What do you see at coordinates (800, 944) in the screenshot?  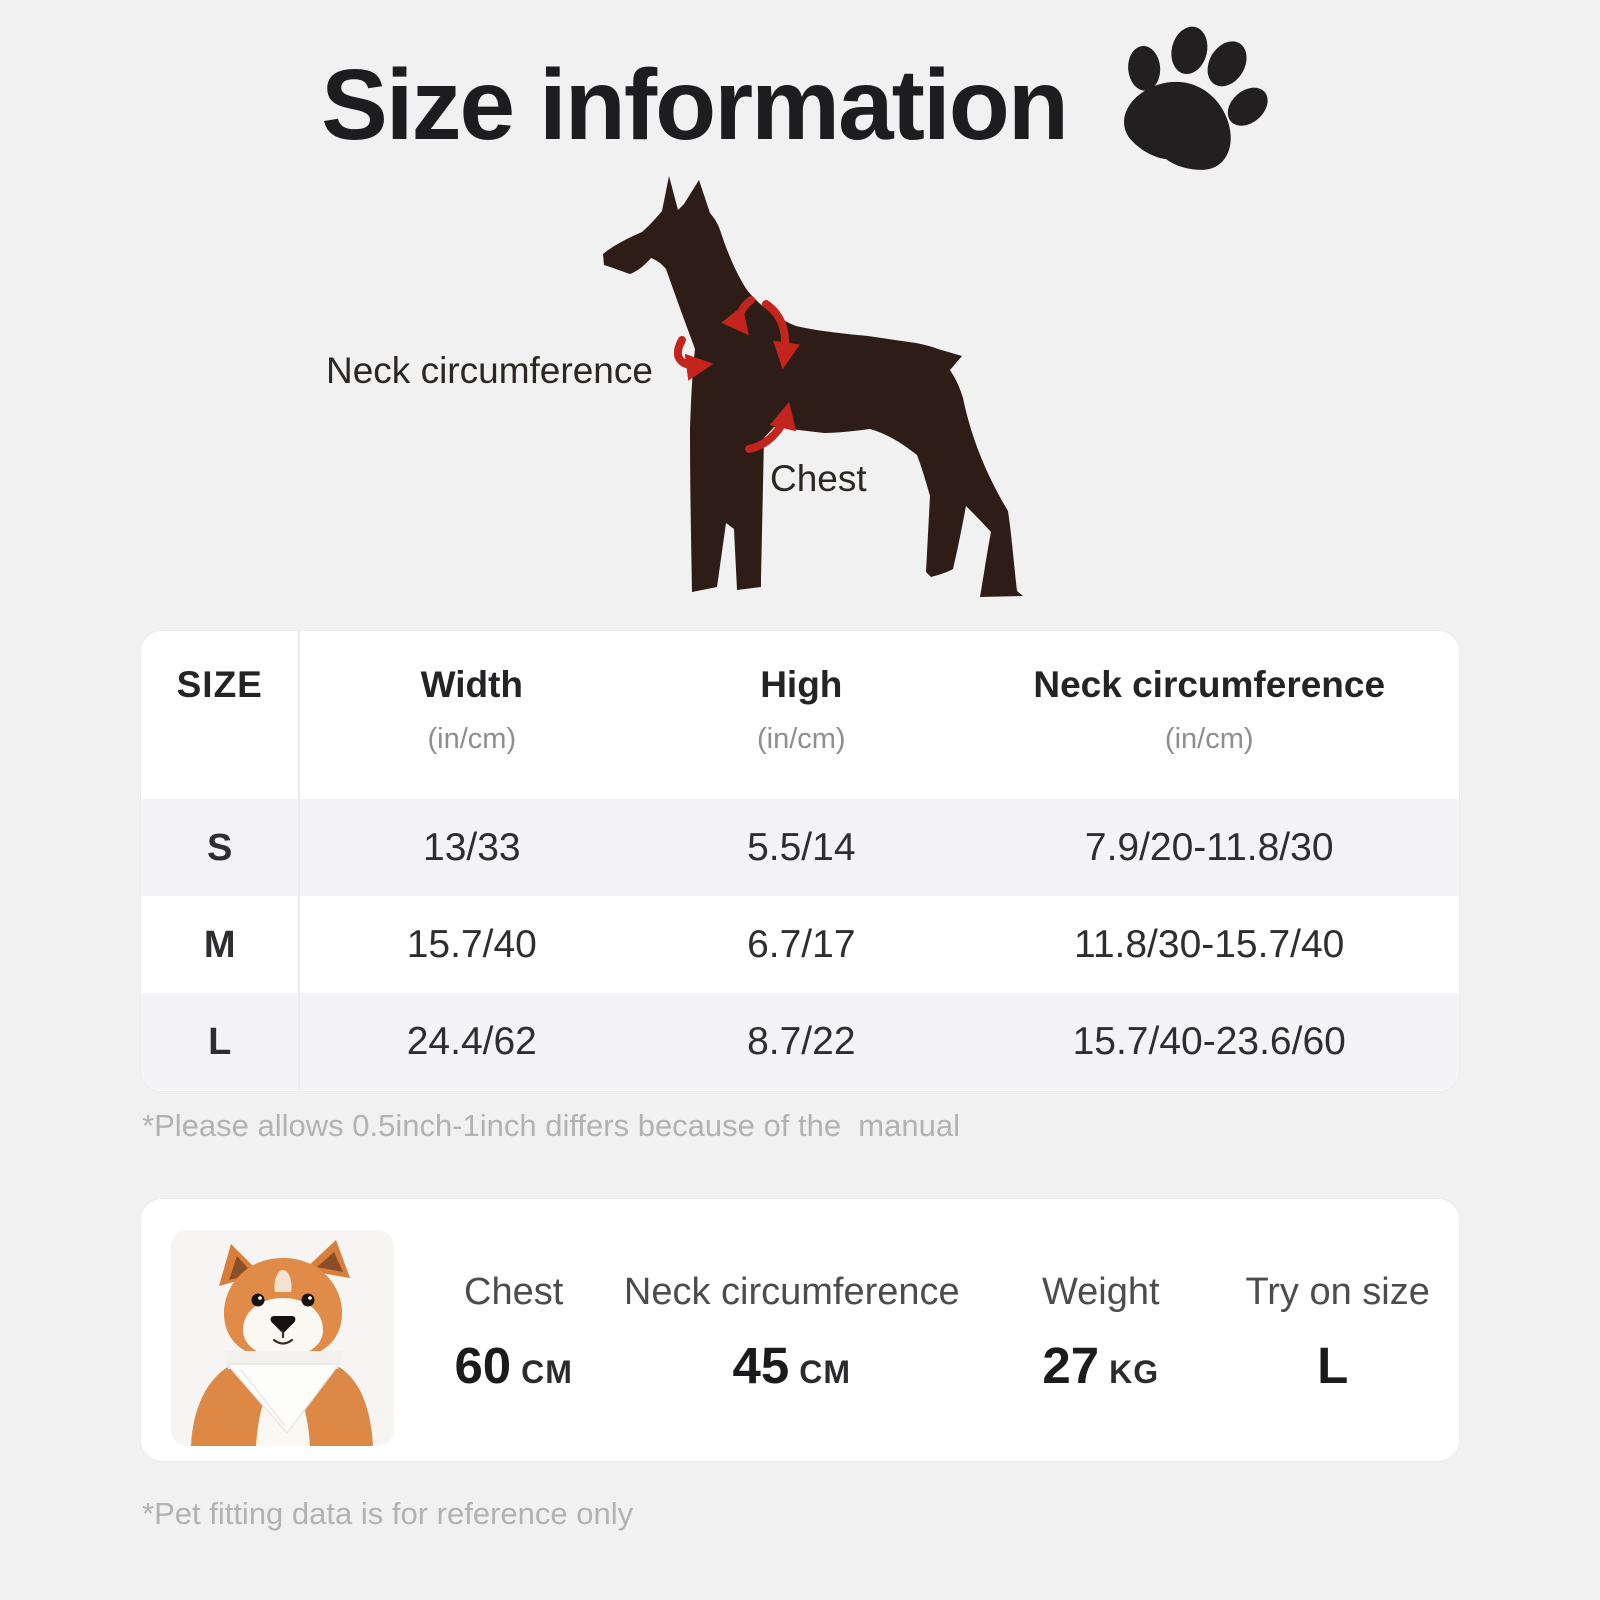 I see `table-row-m: M 15.7/40 6.7/17 11.8/30-15.7/40` at bounding box center [800, 944].